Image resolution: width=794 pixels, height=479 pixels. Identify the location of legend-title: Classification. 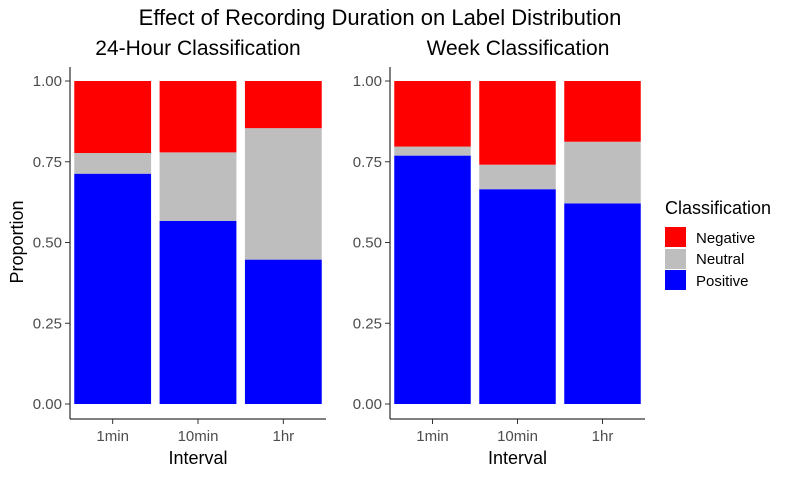
(718, 208).